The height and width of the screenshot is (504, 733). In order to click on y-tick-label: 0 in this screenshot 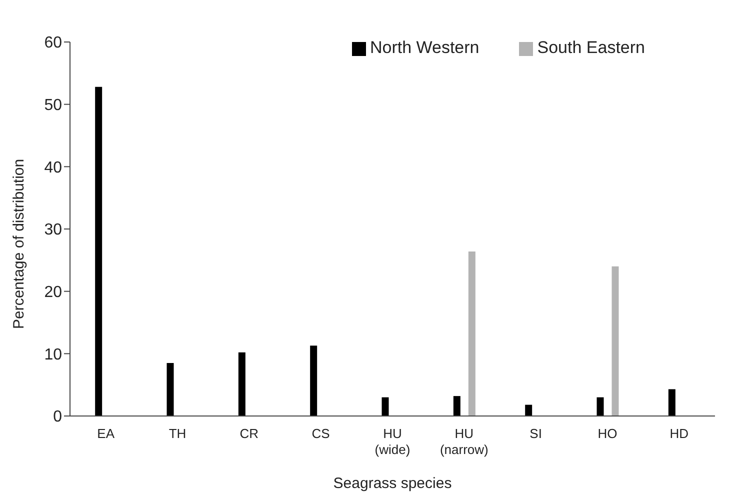, I will do `click(57, 417)`.